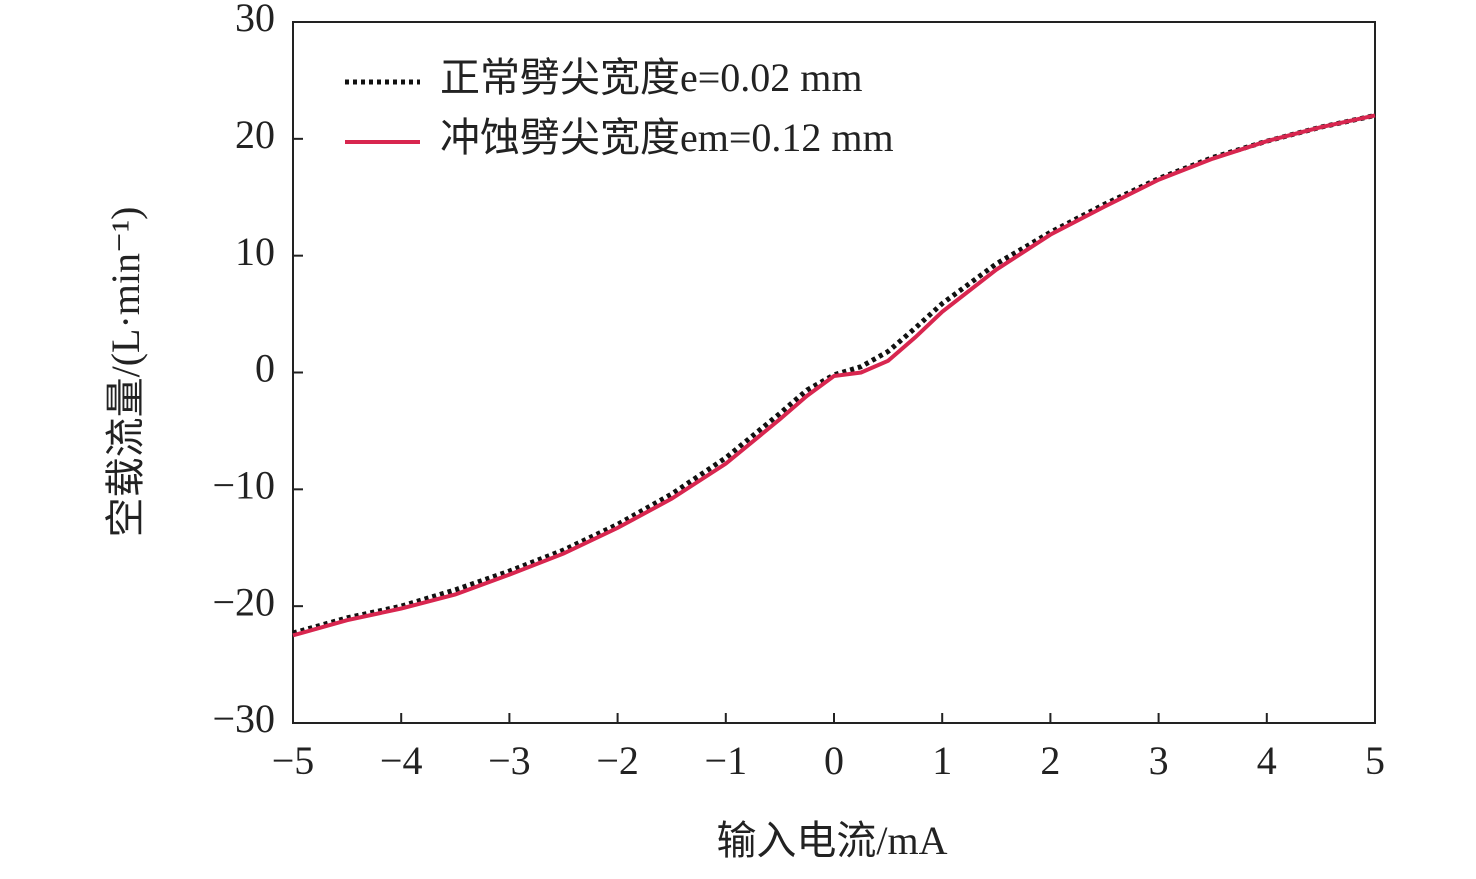  What do you see at coordinates (255, 134) in the screenshot?
I see `y-tick-label: 20` at bounding box center [255, 134].